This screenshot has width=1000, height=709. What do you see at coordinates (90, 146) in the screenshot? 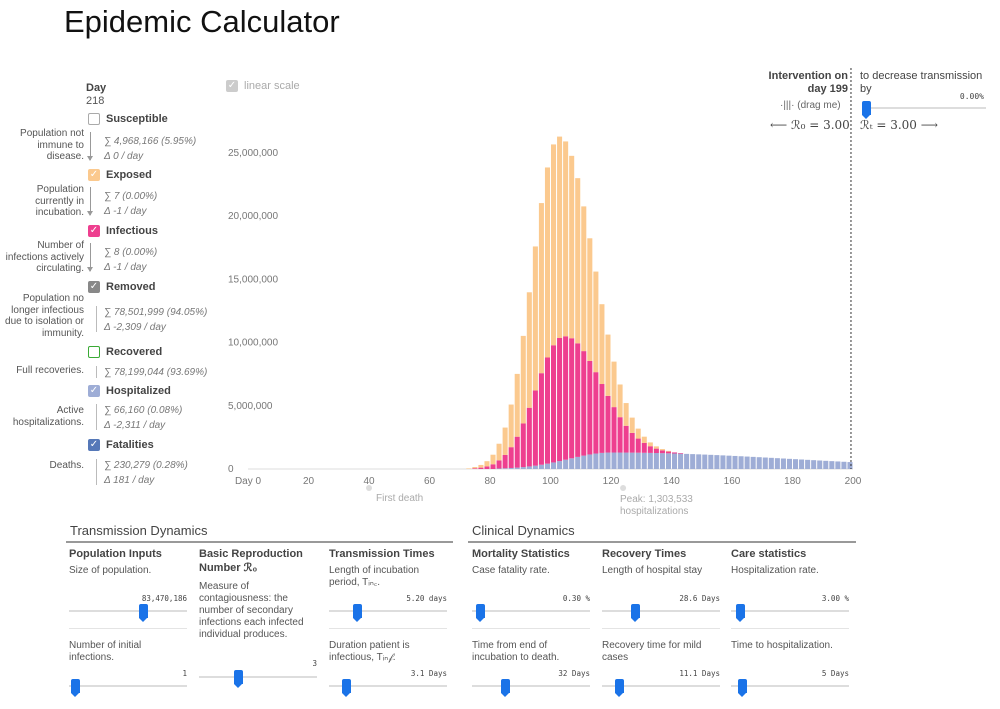
I see `flow-arrow-icon` at bounding box center [90, 146].